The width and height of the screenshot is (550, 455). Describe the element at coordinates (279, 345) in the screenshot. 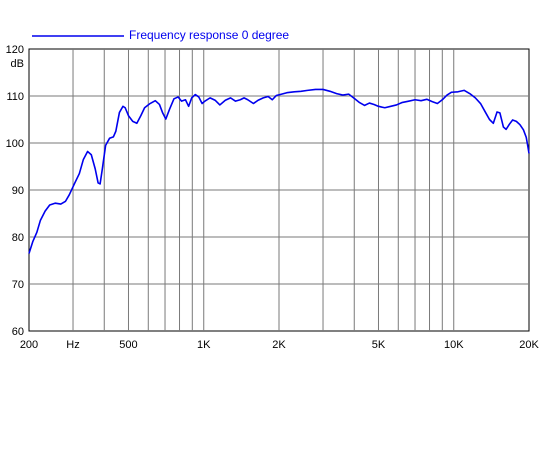

I see `x-tick-label: 2K` at that location.